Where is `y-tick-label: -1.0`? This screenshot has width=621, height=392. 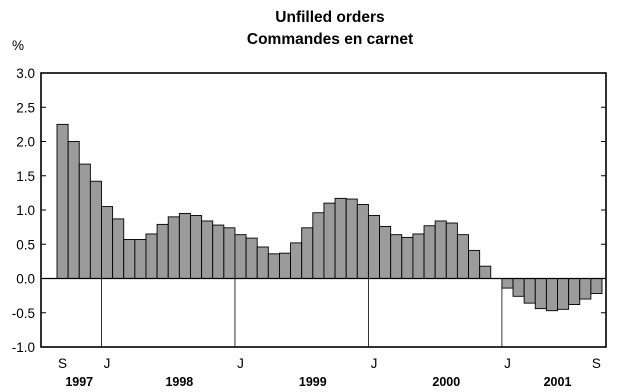 y-tick-label: -1.0 is located at coordinates (23, 347).